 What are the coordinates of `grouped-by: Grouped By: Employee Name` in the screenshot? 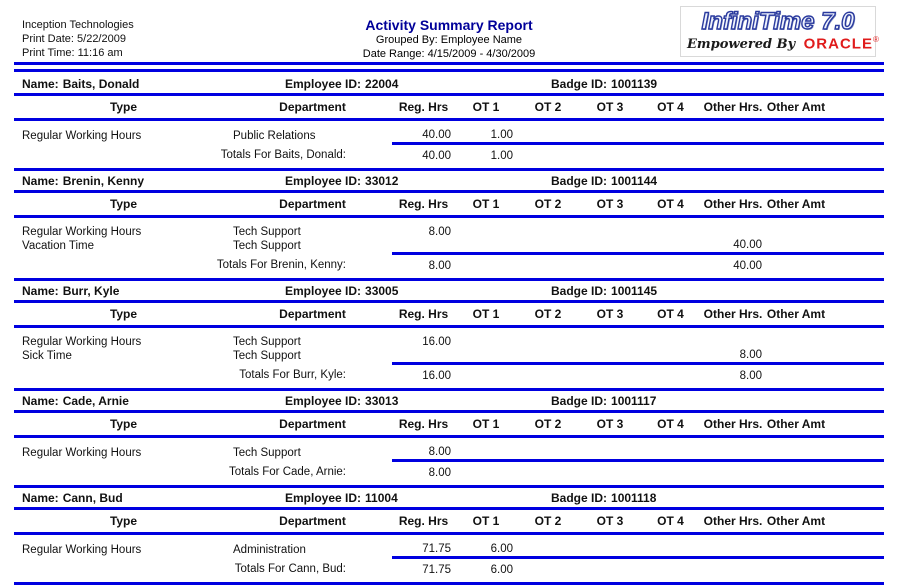 It's located at (449, 40).